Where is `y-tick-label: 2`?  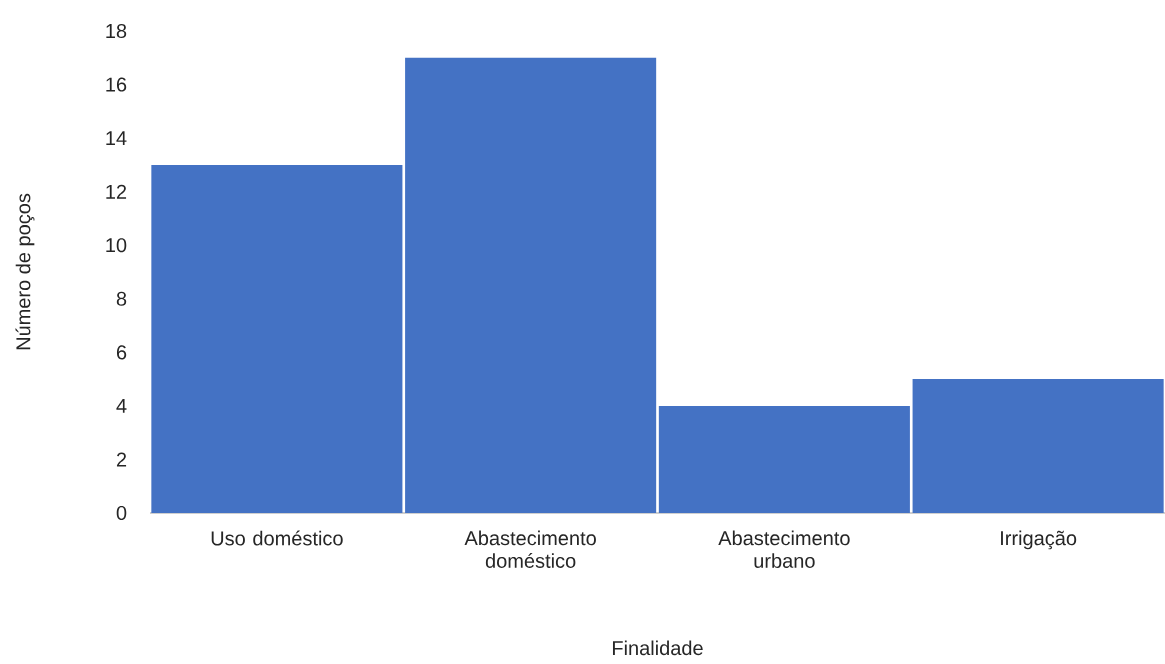 y-tick-label: 2 is located at coordinates (121, 459).